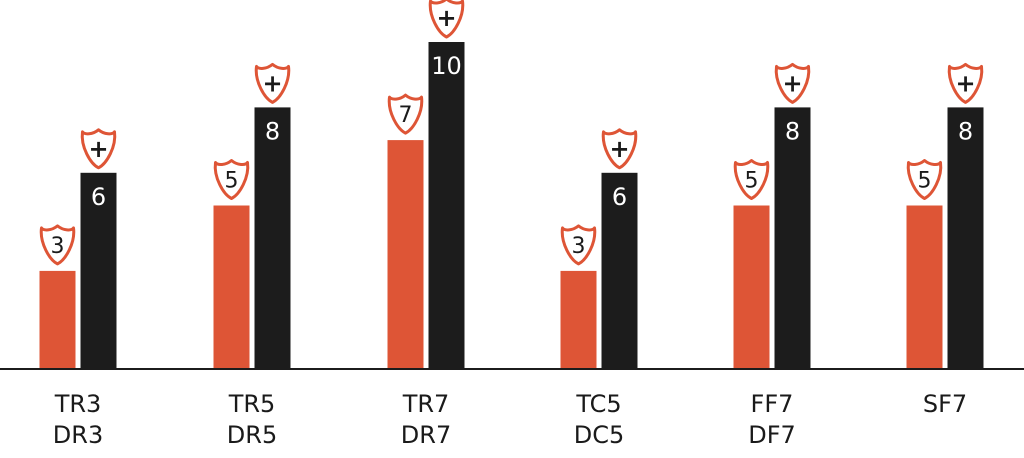 The width and height of the screenshot is (1024, 458). What do you see at coordinates (426, 435) in the screenshot?
I see `category-label-line2: DR7` at bounding box center [426, 435].